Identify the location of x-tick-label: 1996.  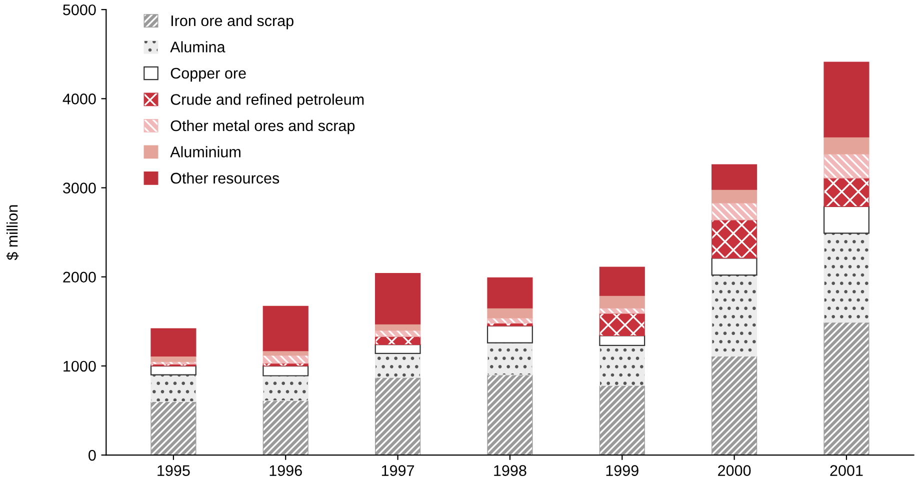
(286, 470).